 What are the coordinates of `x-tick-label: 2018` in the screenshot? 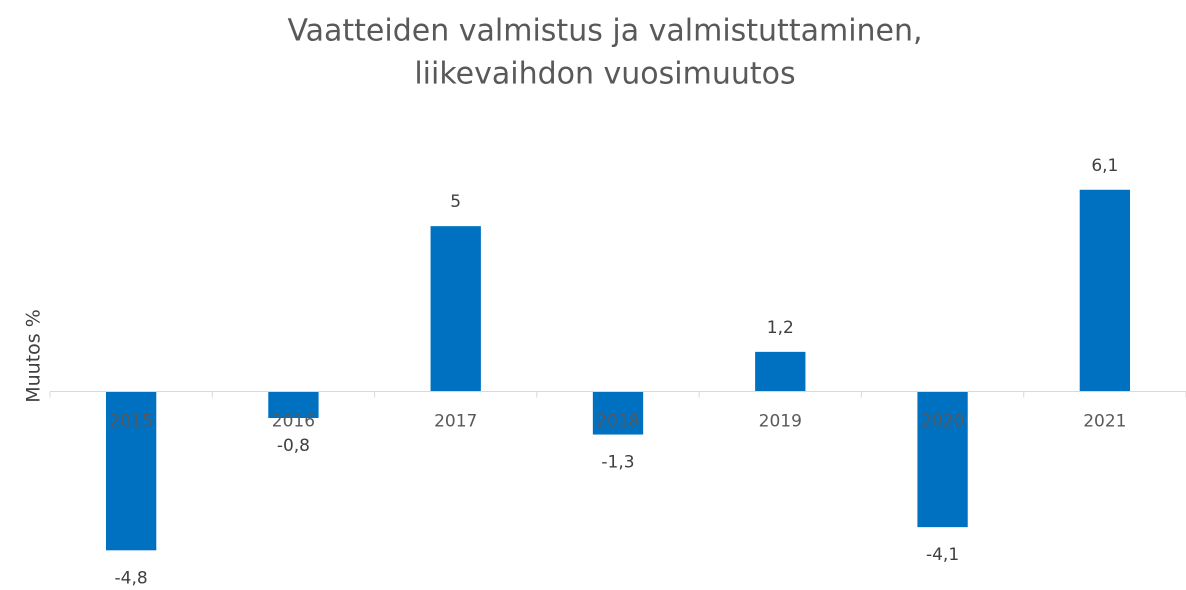 It's located at (617, 422).